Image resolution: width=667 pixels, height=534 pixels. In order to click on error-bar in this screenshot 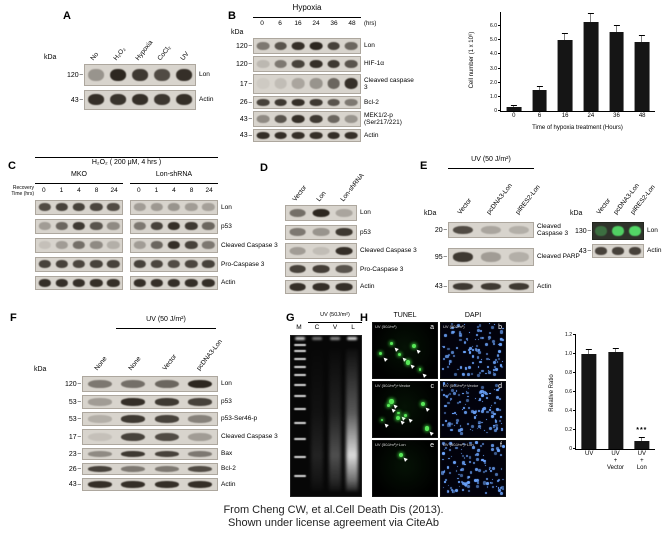, I will do `click(589, 351)`.